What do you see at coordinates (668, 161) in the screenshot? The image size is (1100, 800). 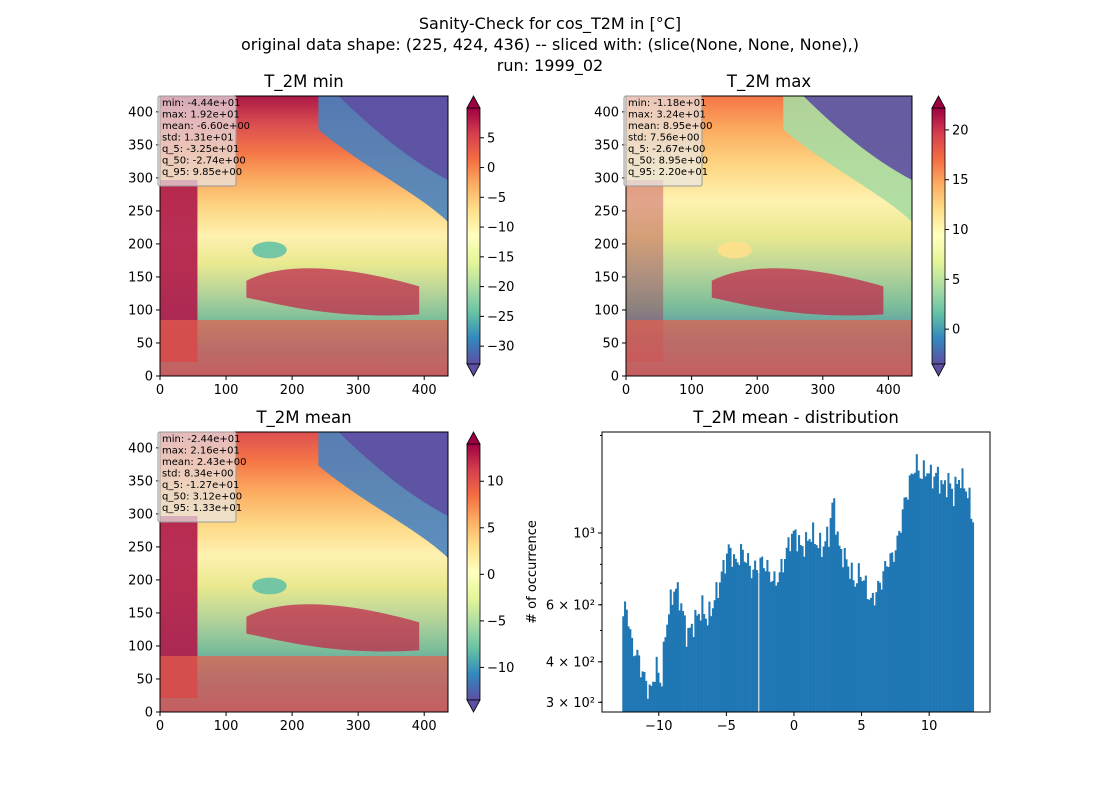 I see `map-max-stat: q_50: 8.95e+00` at bounding box center [668, 161].